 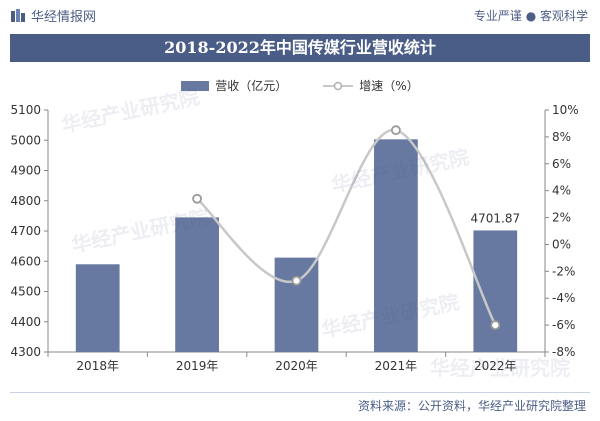 What do you see at coordinates (97, 366) in the screenshot?
I see `x-tick-label: 2018年` at bounding box center [97, 366].